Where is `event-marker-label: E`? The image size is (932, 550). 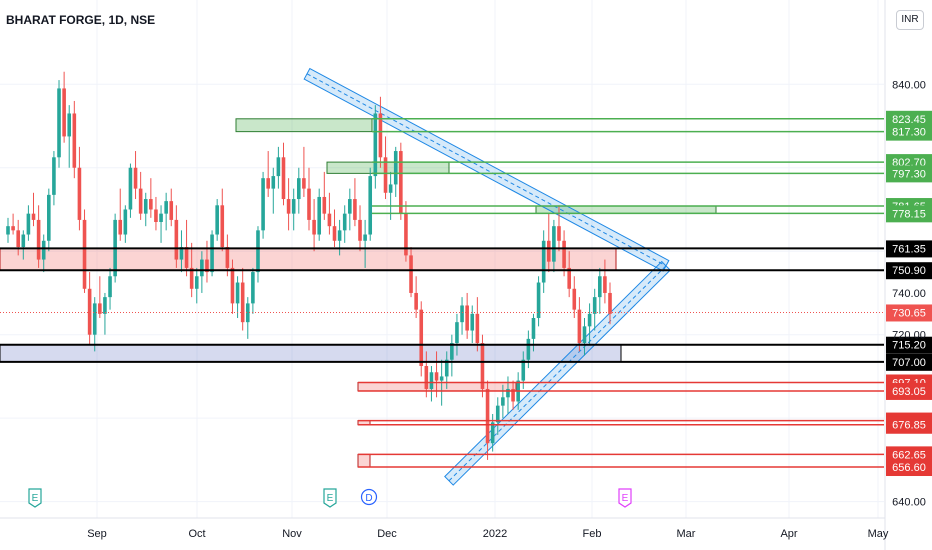 event-marker-label: E is located at coordinates (330, 498).